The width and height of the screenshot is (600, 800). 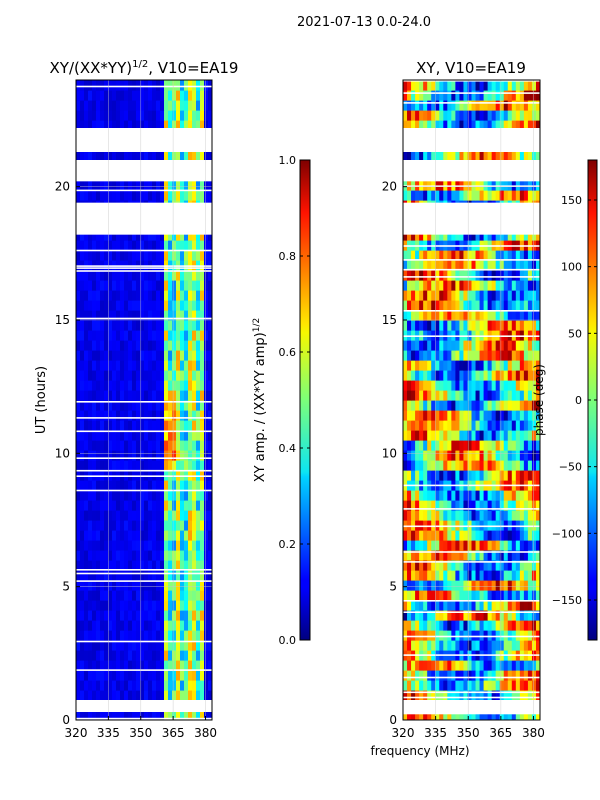 What do you see at coordinates (144, 228) in the screenshot?
I see `amplitude-flagged-line` at bounding box center [144, 228].